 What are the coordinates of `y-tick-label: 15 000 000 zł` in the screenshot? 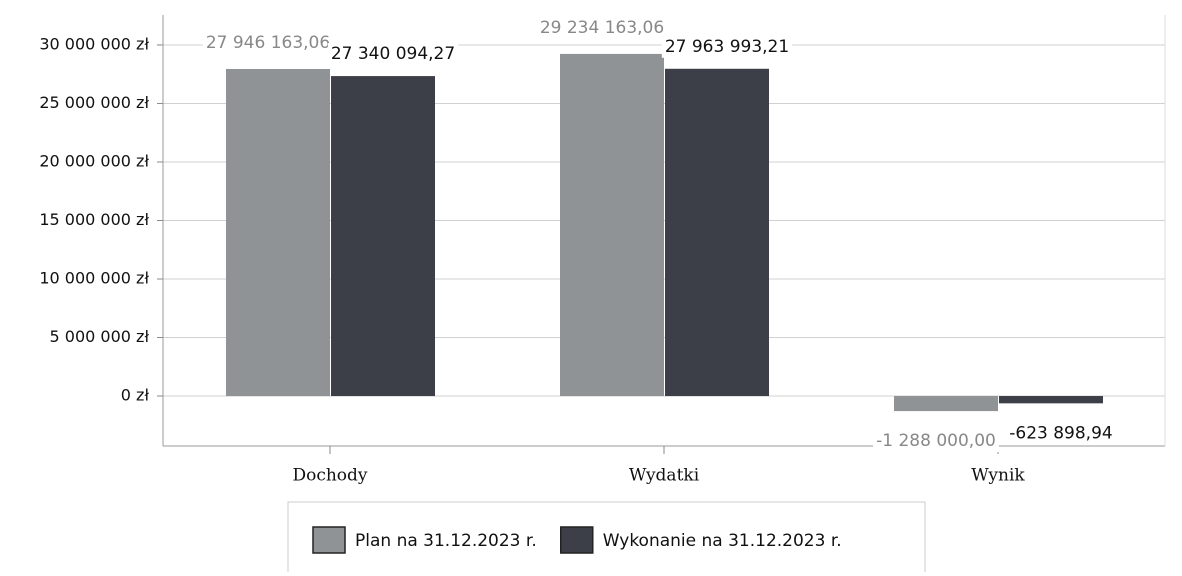 It's located at (94, 219).